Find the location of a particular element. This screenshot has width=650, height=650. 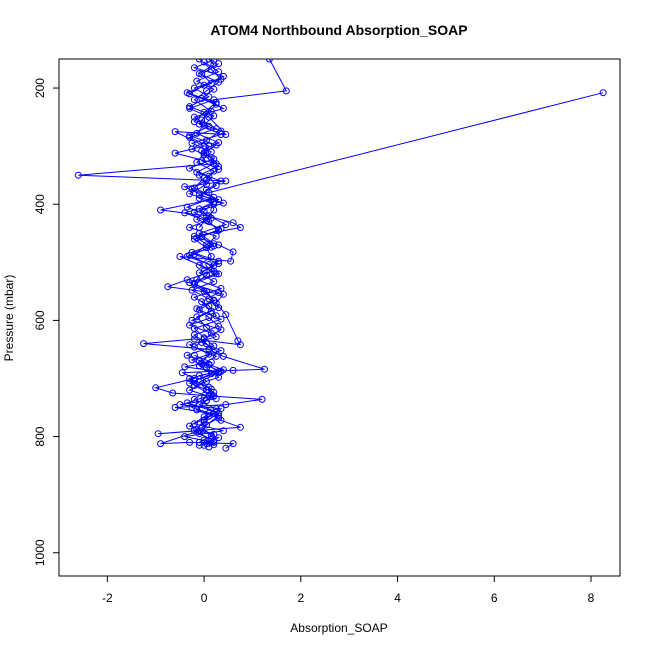

y-tick-label: 1000 is located at coordinates (40, 552).